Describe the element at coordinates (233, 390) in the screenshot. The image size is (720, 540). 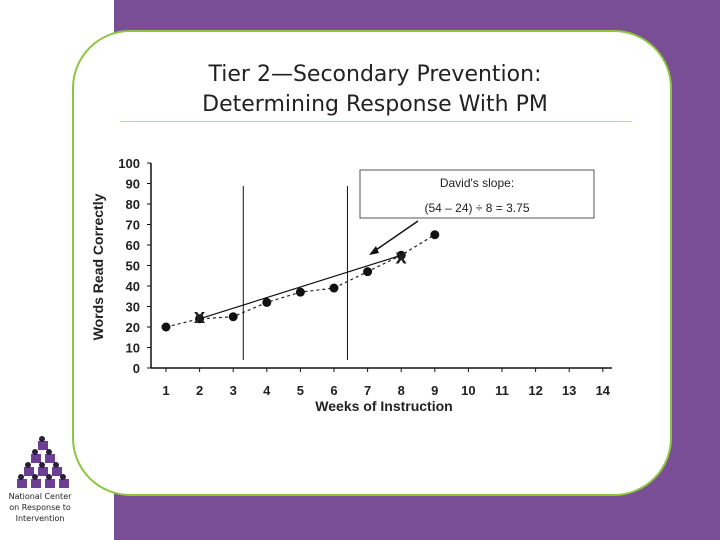
I see `x-tick-label: 3` at that location.